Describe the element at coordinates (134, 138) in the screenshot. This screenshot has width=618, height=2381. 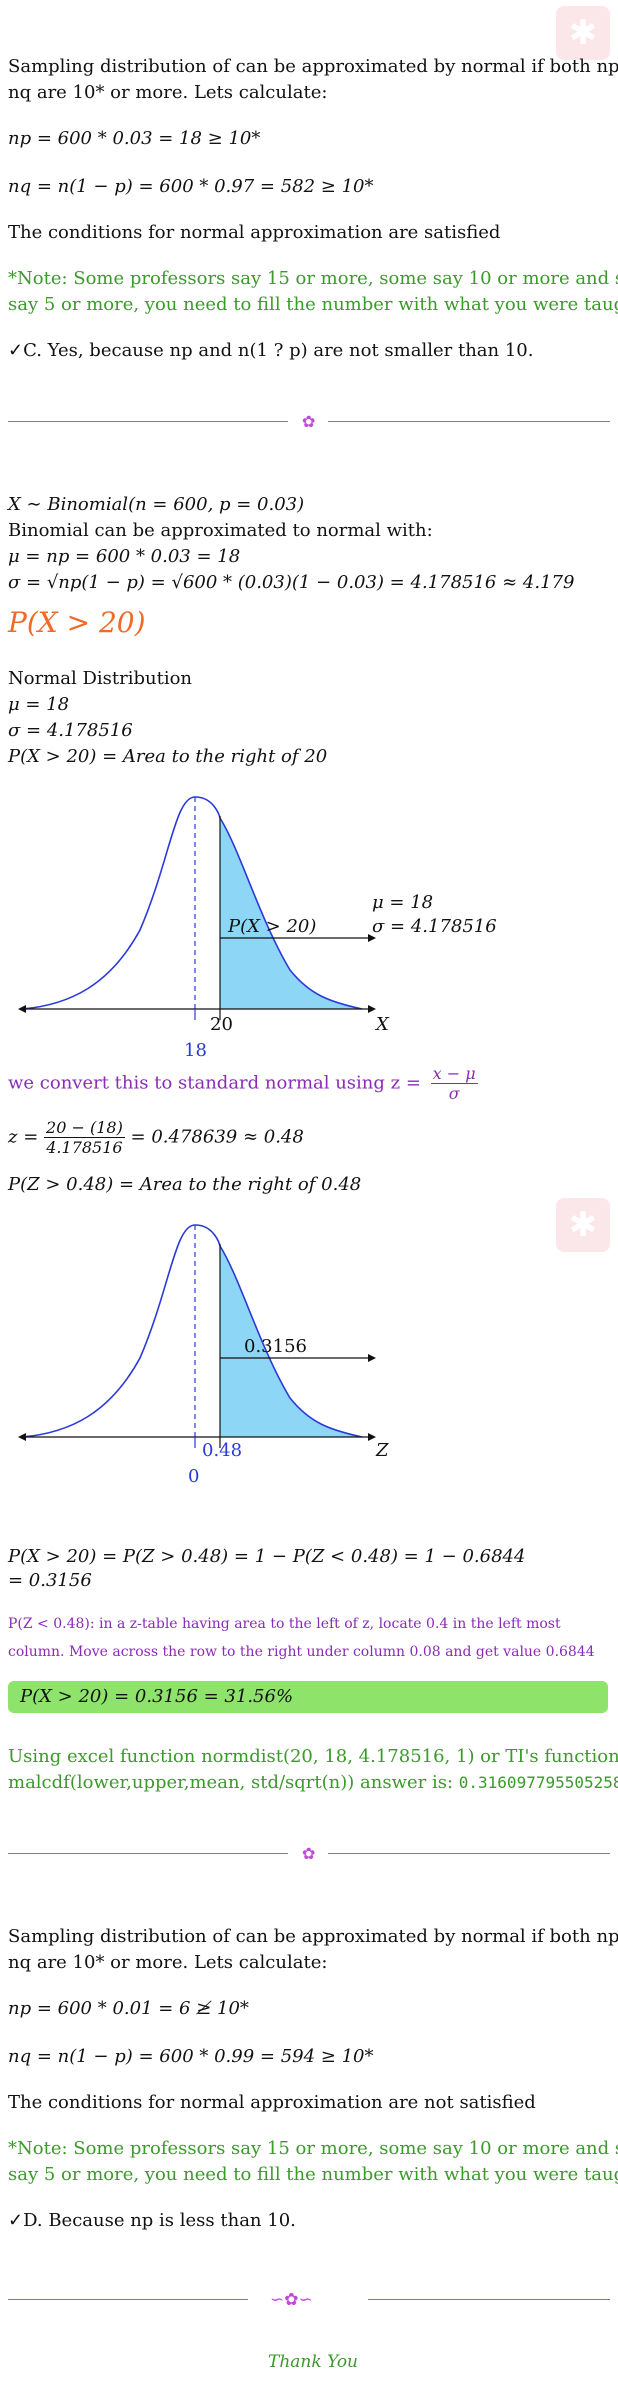
I see `part1-np-equation: np = 600 * 0.03 = 18 ≥ 10*` at that location.